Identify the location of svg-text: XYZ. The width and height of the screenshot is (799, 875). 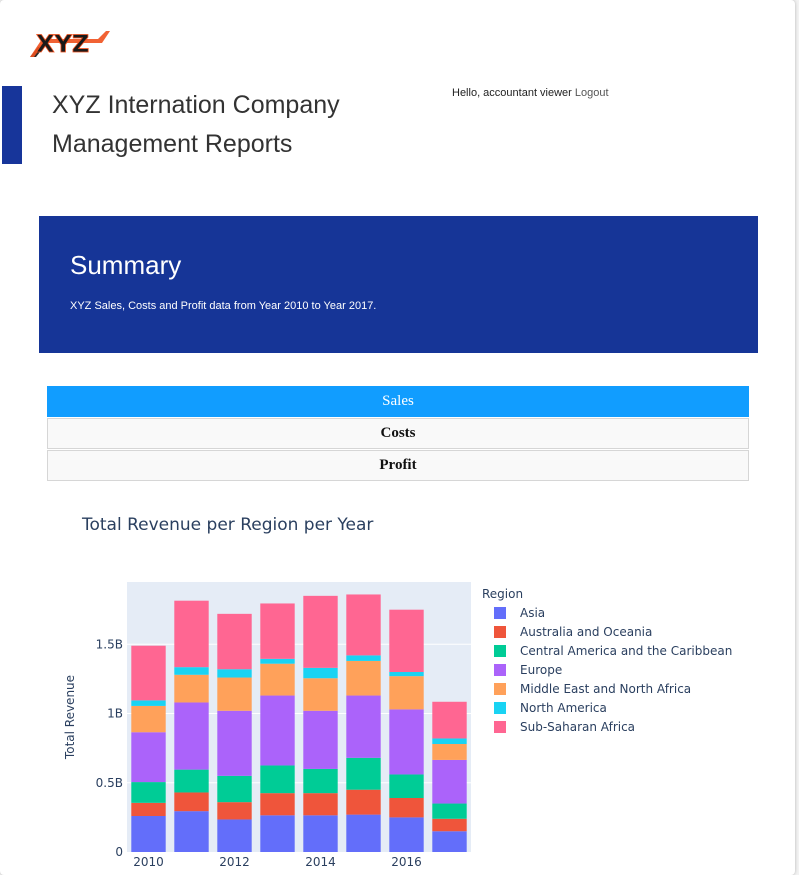
(62, 44).